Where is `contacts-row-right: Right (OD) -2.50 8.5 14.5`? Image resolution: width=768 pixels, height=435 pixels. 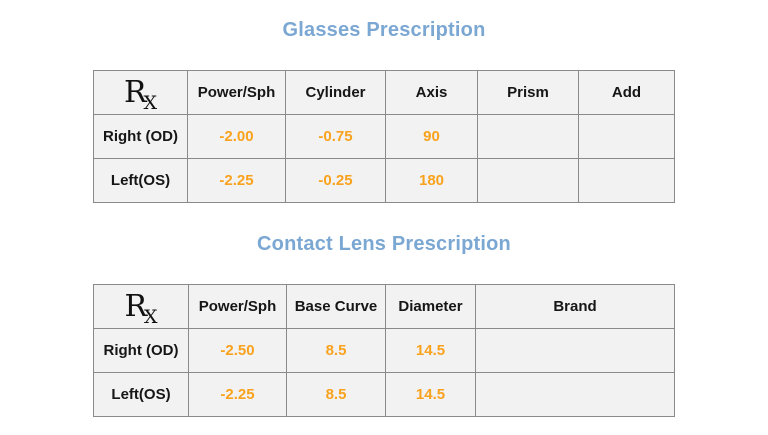
contacts-row-right: Right (OD) -2.50 8.5 14.5 is located at coordinates (384, 350).